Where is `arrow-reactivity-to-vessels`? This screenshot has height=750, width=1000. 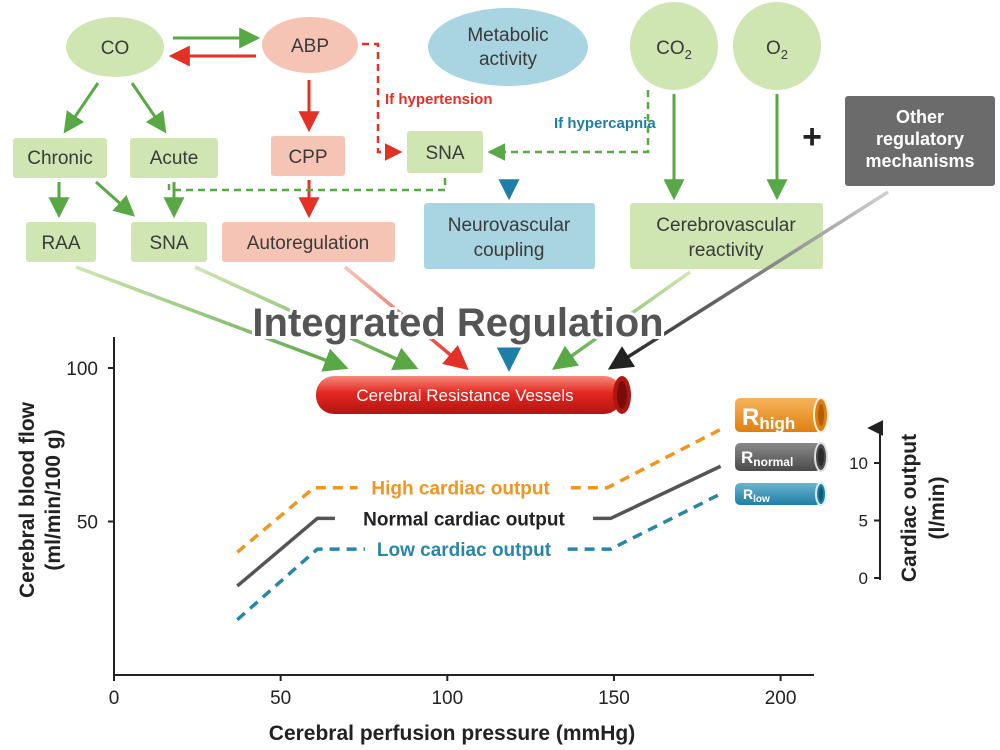
arrow-reactivity-to-vessels is located at coordinates (622, 320).